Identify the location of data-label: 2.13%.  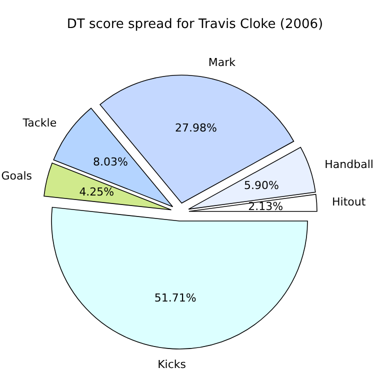
(266, 207).